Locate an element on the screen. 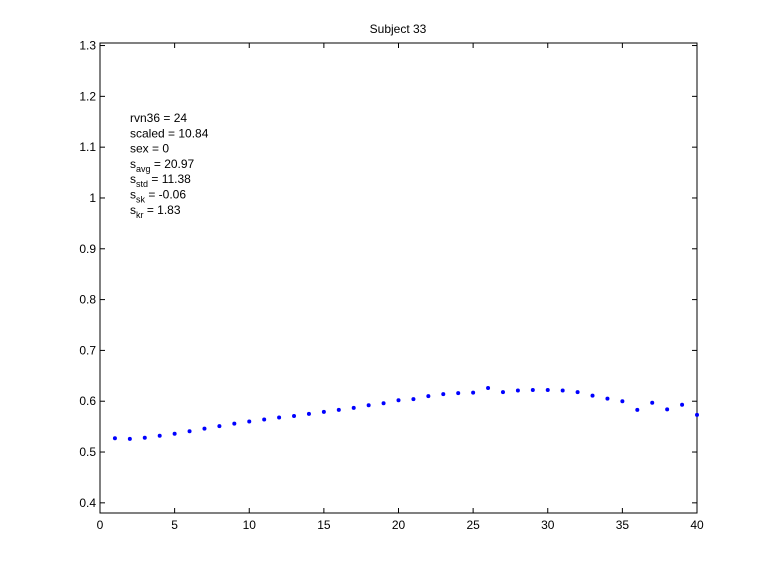 Image resolution: width=769 pixels, height=576 pixels. annotation-main: rvn36 = 24 is located at coordinates (158, 118).